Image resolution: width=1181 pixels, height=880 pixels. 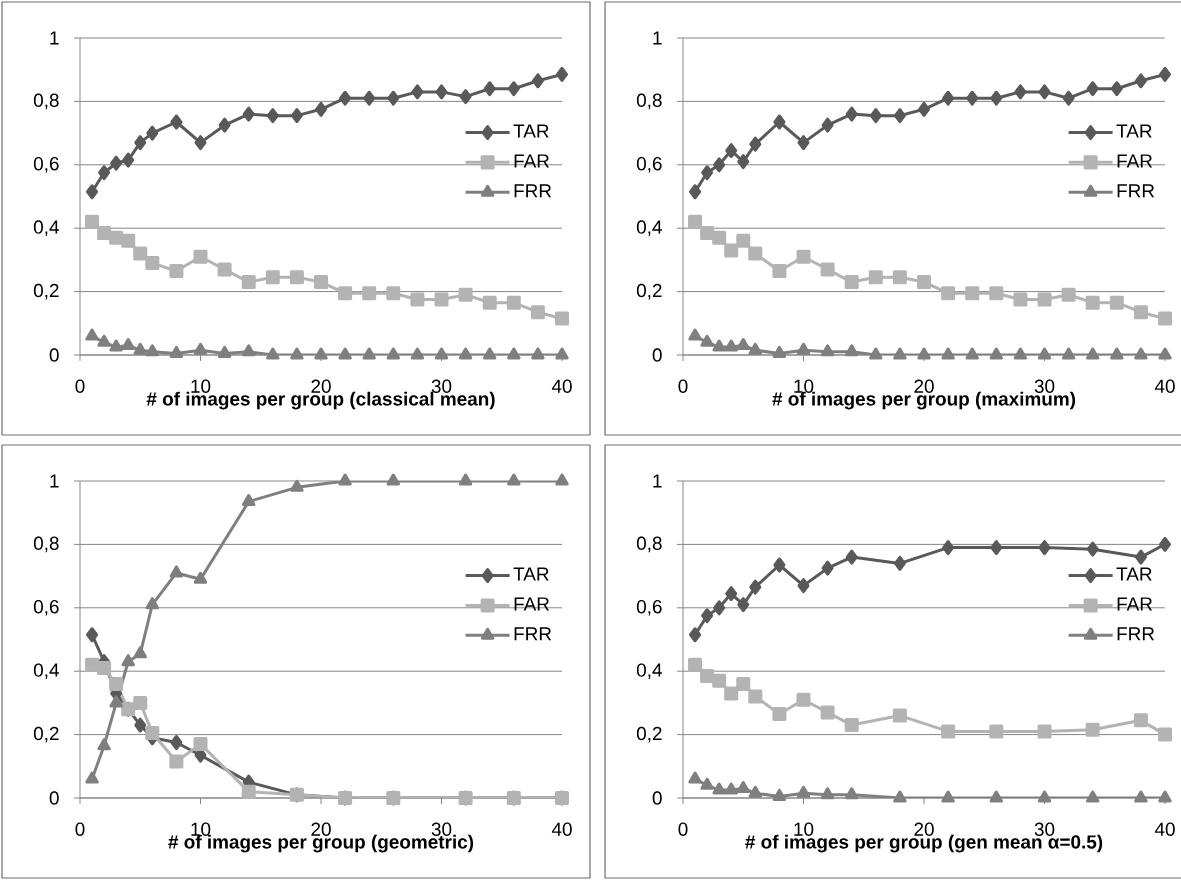 I want to click on x-tick-label: 20, so click(x=924, y=386).